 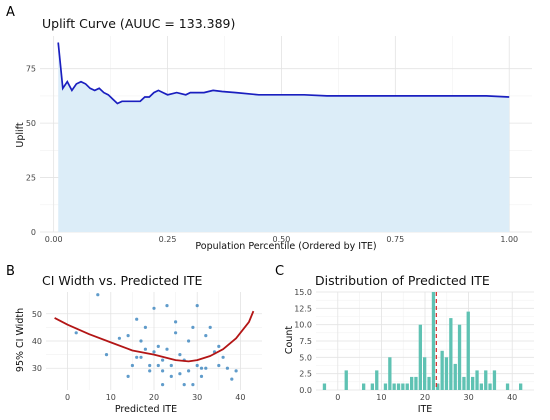 I want to click on uplift-line, so click(x=283, y=73).